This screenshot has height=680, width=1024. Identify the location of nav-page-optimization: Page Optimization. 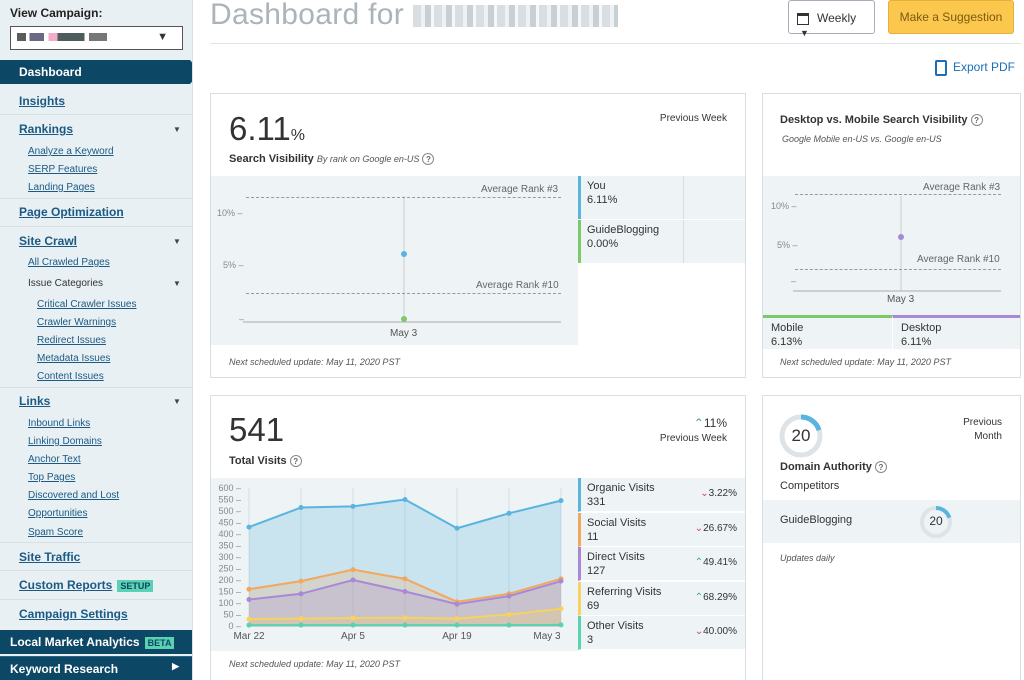
(71, 212).